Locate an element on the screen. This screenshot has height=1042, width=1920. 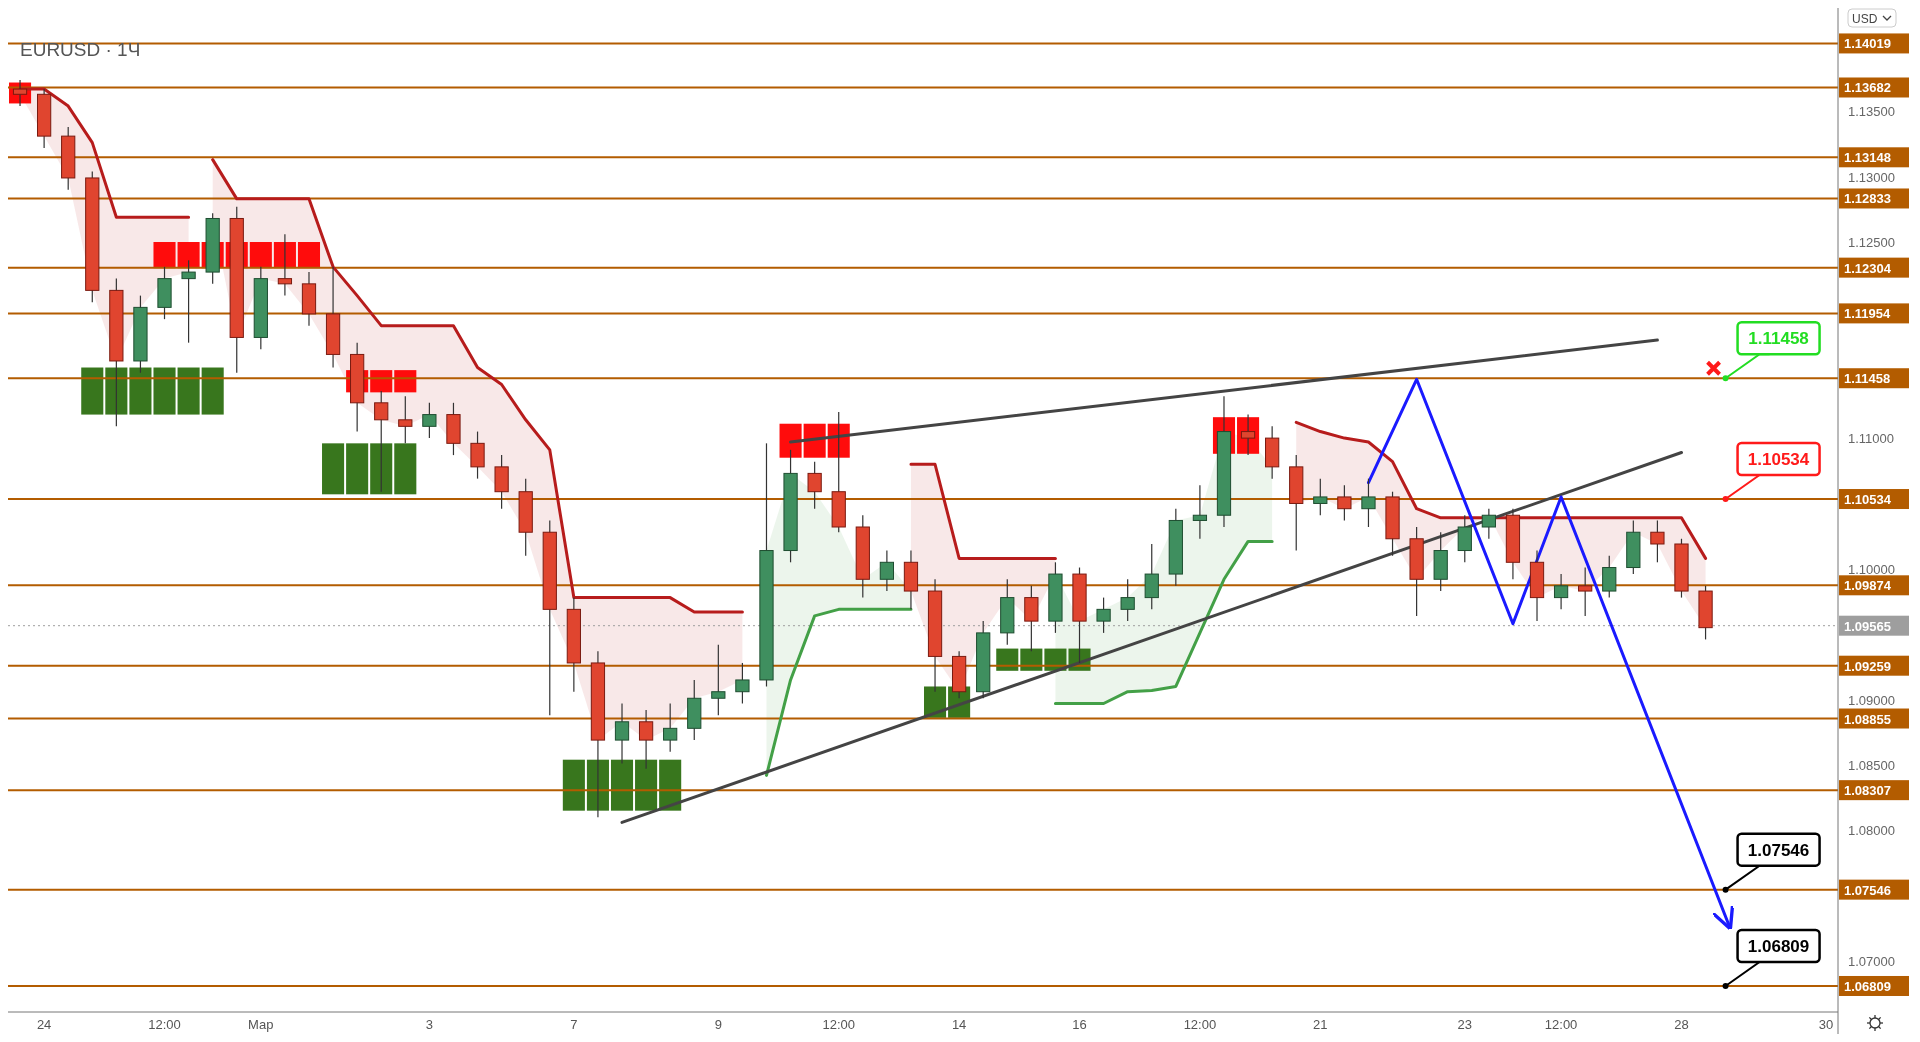
chart-title: EURUSD · 1Ч is located at coordinates (80, 49).